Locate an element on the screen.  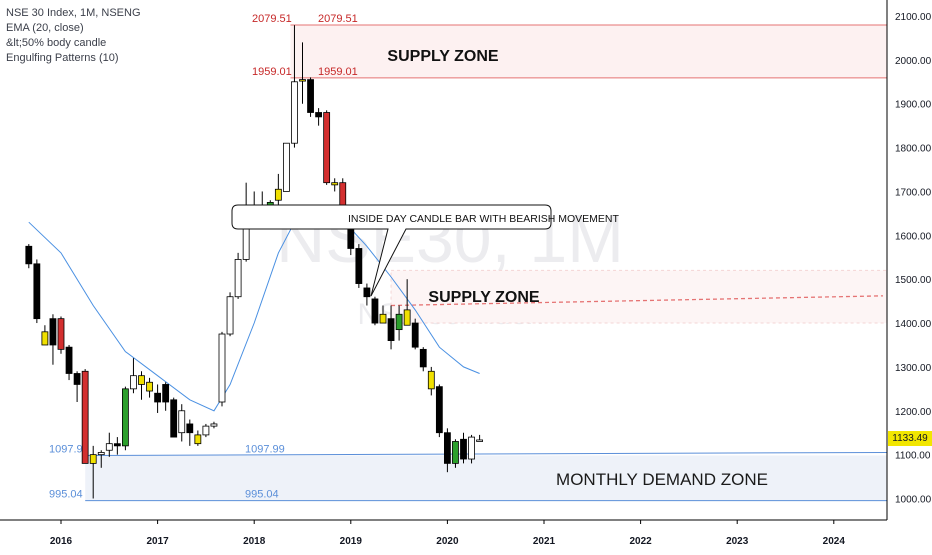
legend-small-body: &lt;50% body candle is located at coordinates (56, 43).